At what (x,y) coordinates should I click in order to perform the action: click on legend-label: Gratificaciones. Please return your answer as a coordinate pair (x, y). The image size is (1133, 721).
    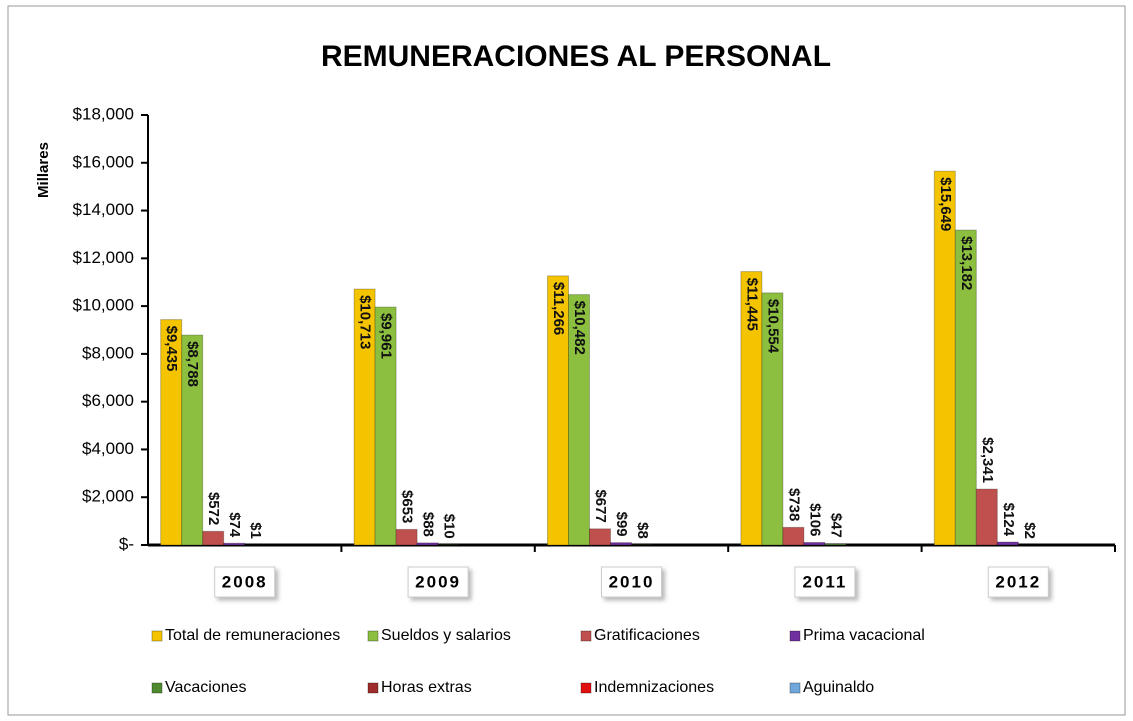
    Looking at the image, I should click on (647, 635).